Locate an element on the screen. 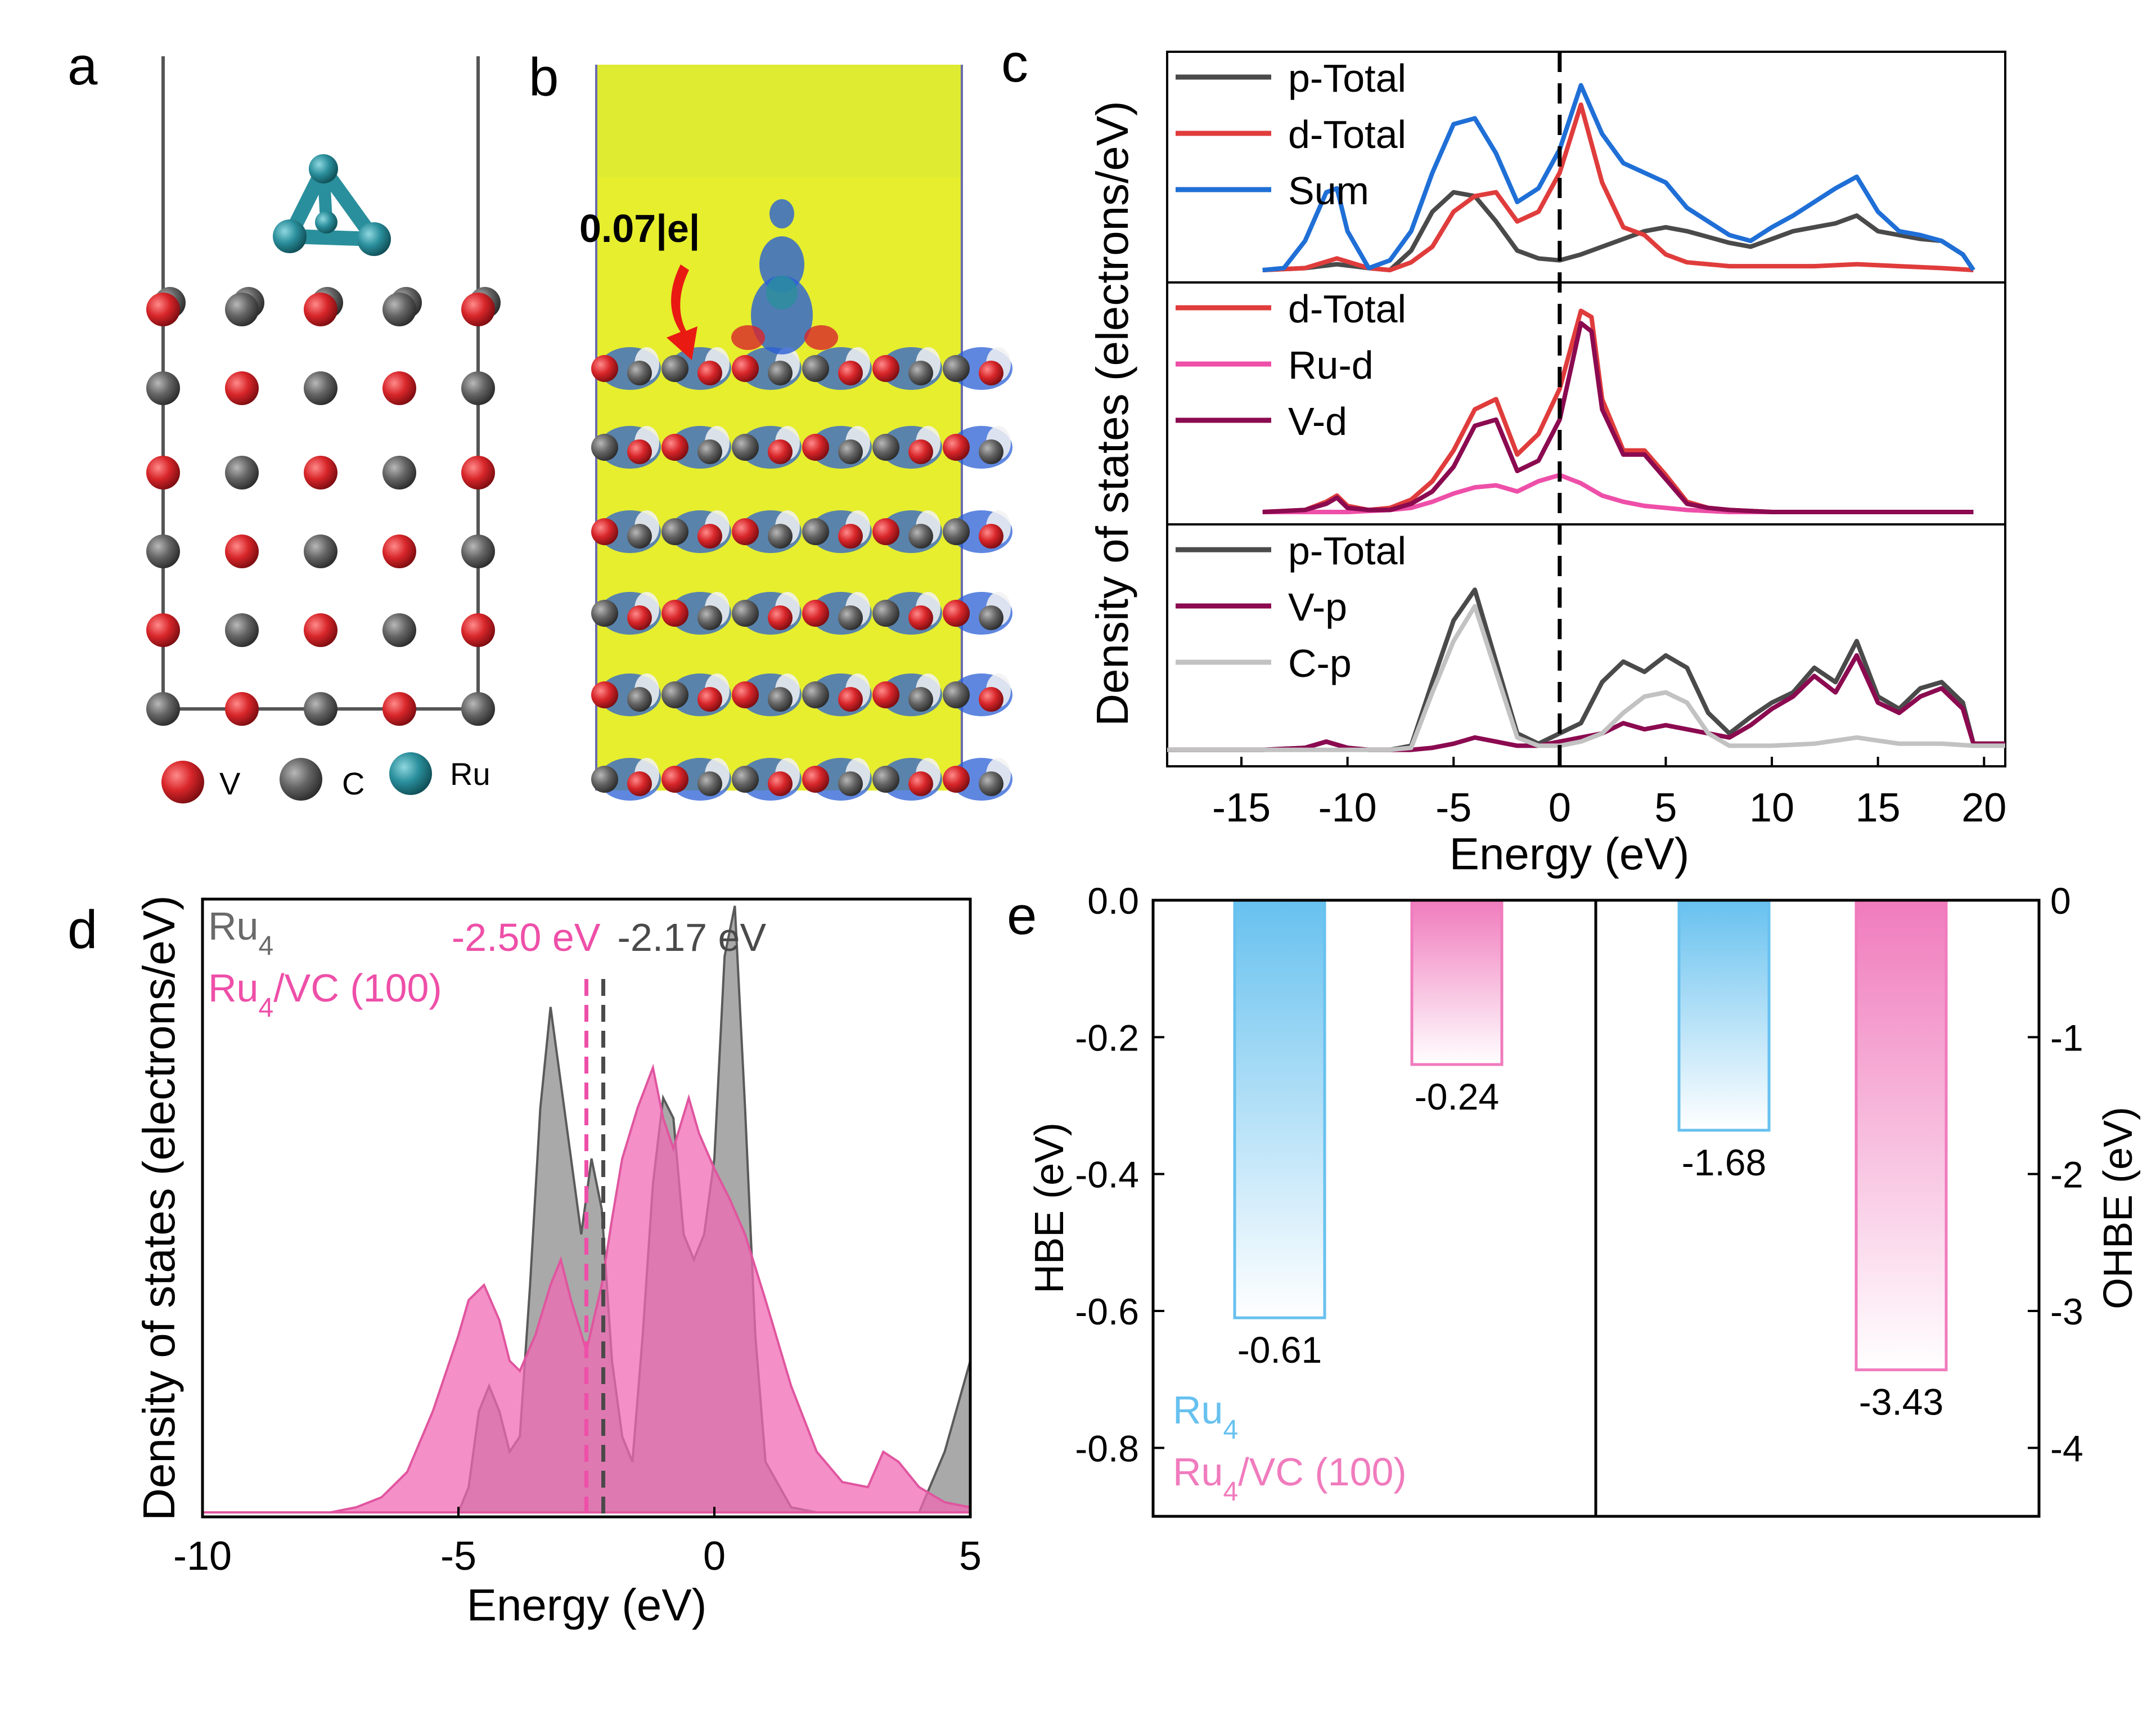 The width and height of the screenshot is (2156, 1711). panel-label-e: e is located at coordinates (1022, 916).